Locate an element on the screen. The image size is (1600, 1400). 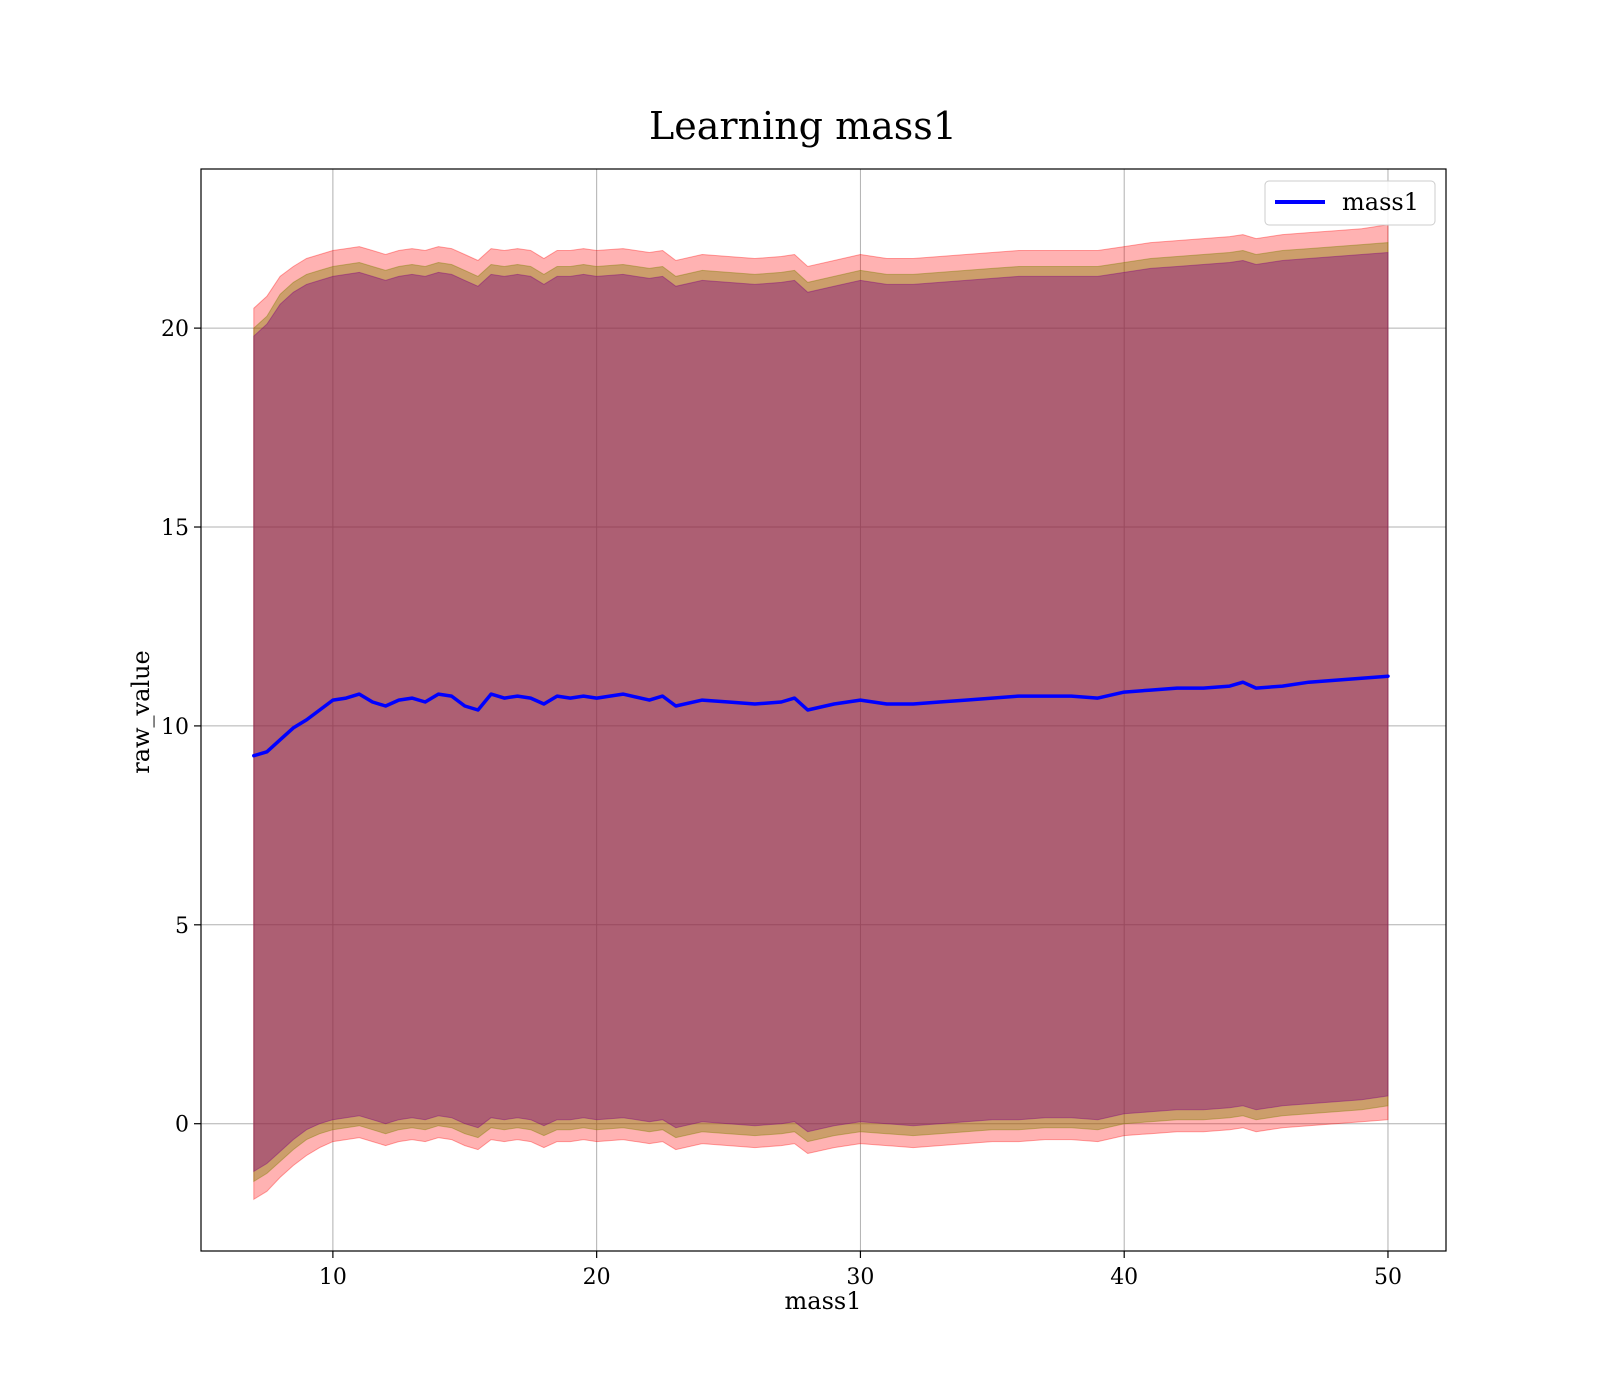
y-tick-label-20: 20 is located at coordinates (175, 329).